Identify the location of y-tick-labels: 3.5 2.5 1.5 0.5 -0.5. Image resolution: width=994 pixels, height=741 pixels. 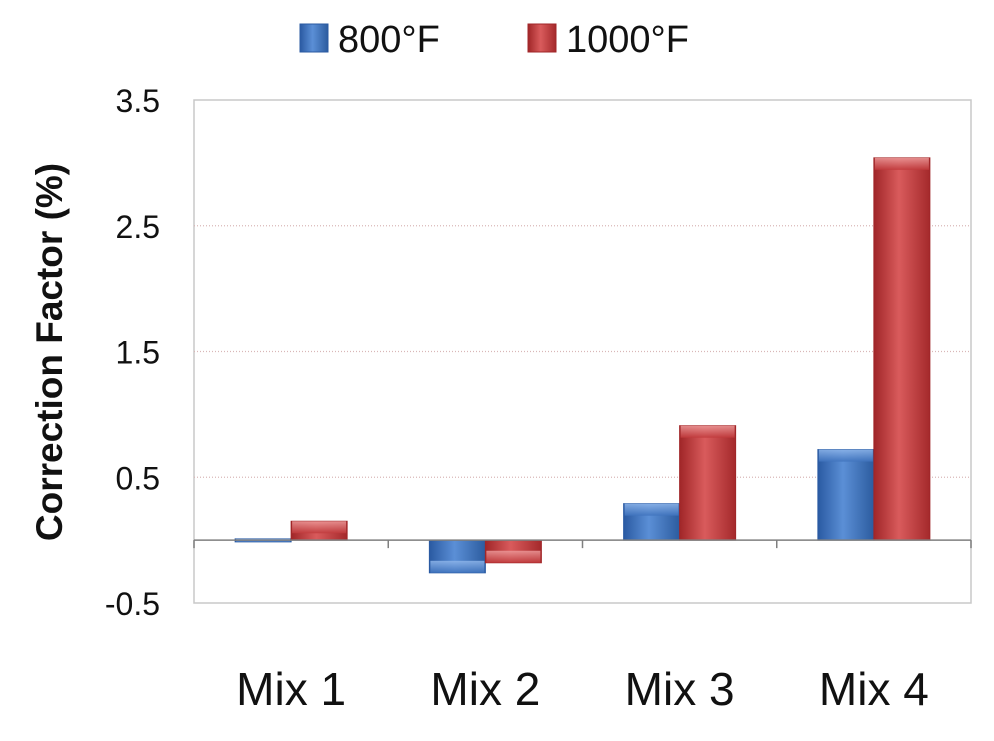
(132, 352).